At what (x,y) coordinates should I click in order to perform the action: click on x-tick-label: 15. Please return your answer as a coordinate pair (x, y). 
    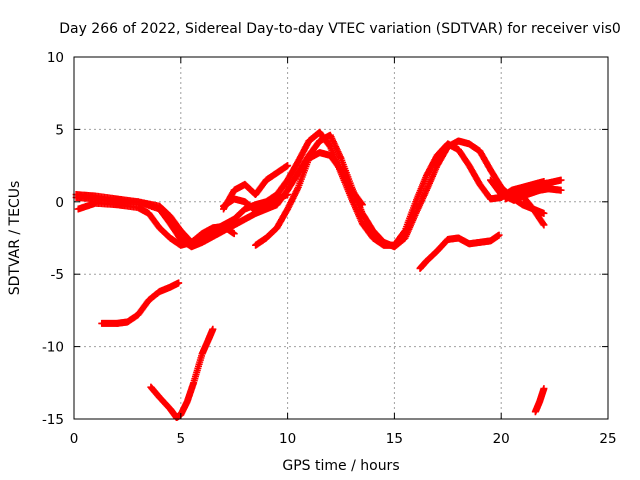
    Looking at the image, I should click on (394, 439).